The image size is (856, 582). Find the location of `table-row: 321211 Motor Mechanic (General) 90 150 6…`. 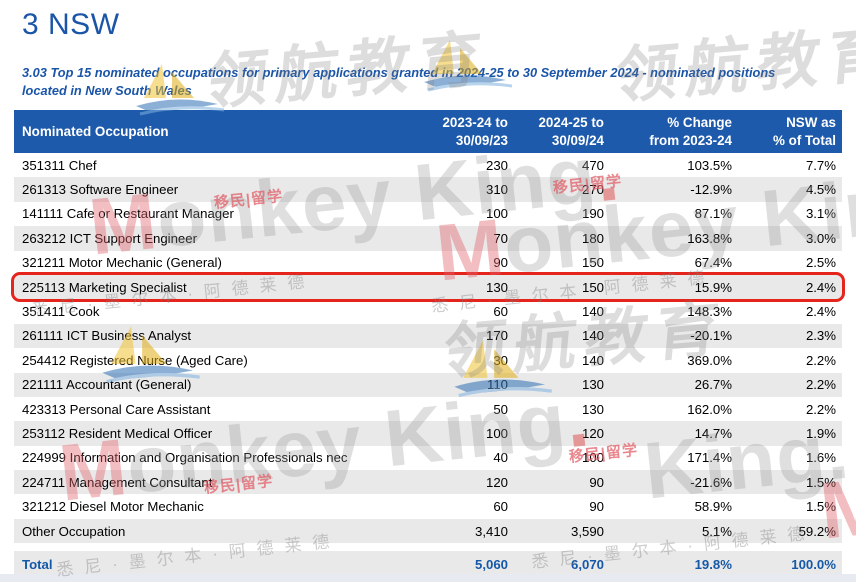

table-row: 321211 Motor Mechanic (General) 90 150 6… is located at coordinates (428, 262).